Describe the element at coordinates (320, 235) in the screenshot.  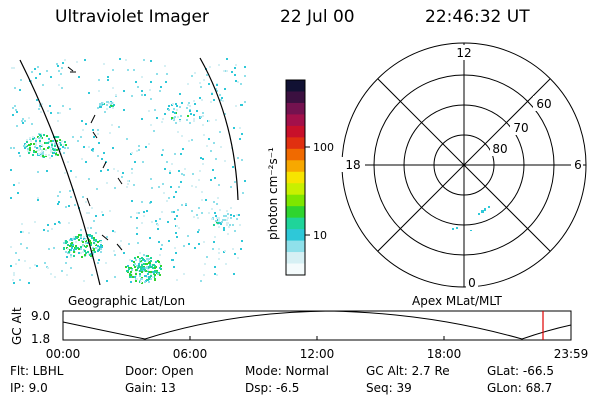
I see `colorbar-tick-label: 10` at that location.